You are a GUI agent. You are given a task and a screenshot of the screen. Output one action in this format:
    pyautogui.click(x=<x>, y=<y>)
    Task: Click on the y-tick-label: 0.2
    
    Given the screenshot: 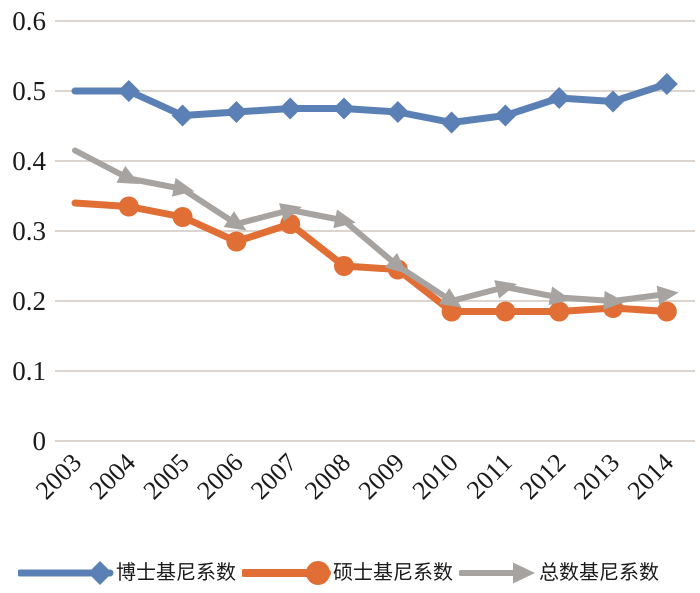 What is the action you would take?
    pyautogui.click(x=29, y=301)
    